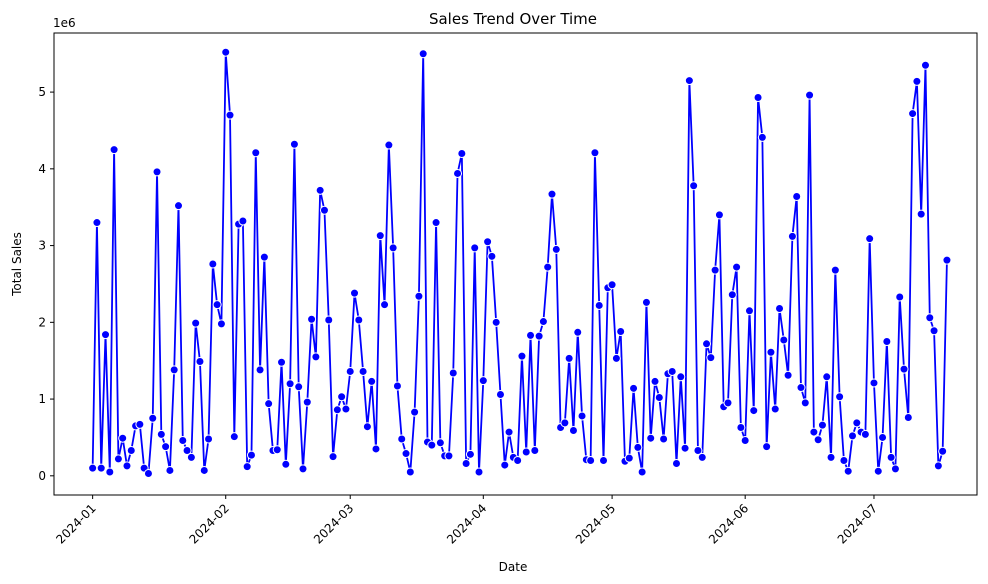  Describe the element at coordinates (42, 322) in the screenshot. I see `y-tick-label: 2` at that location.